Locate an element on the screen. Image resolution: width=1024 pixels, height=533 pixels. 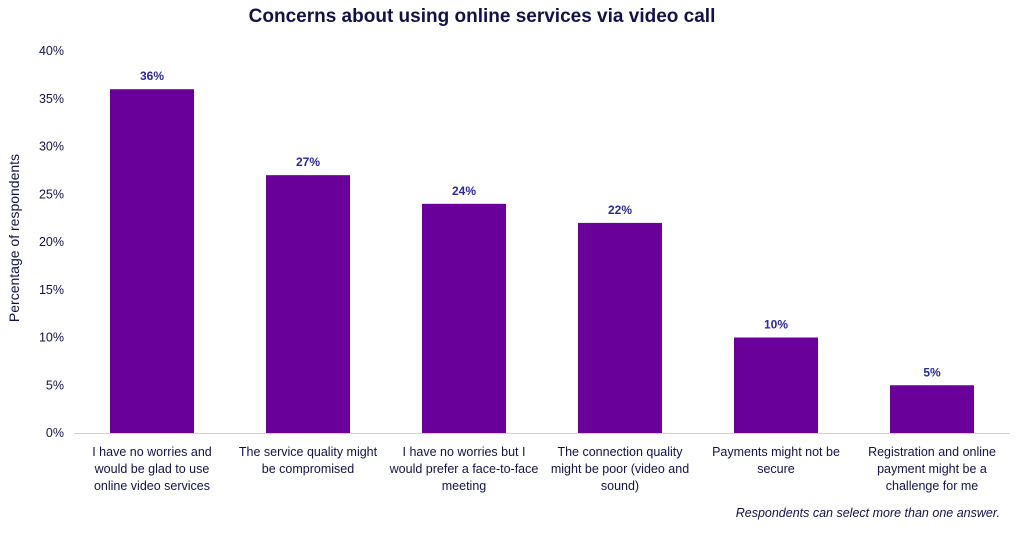
data-label: 22% is located at coordinates (620, 210).